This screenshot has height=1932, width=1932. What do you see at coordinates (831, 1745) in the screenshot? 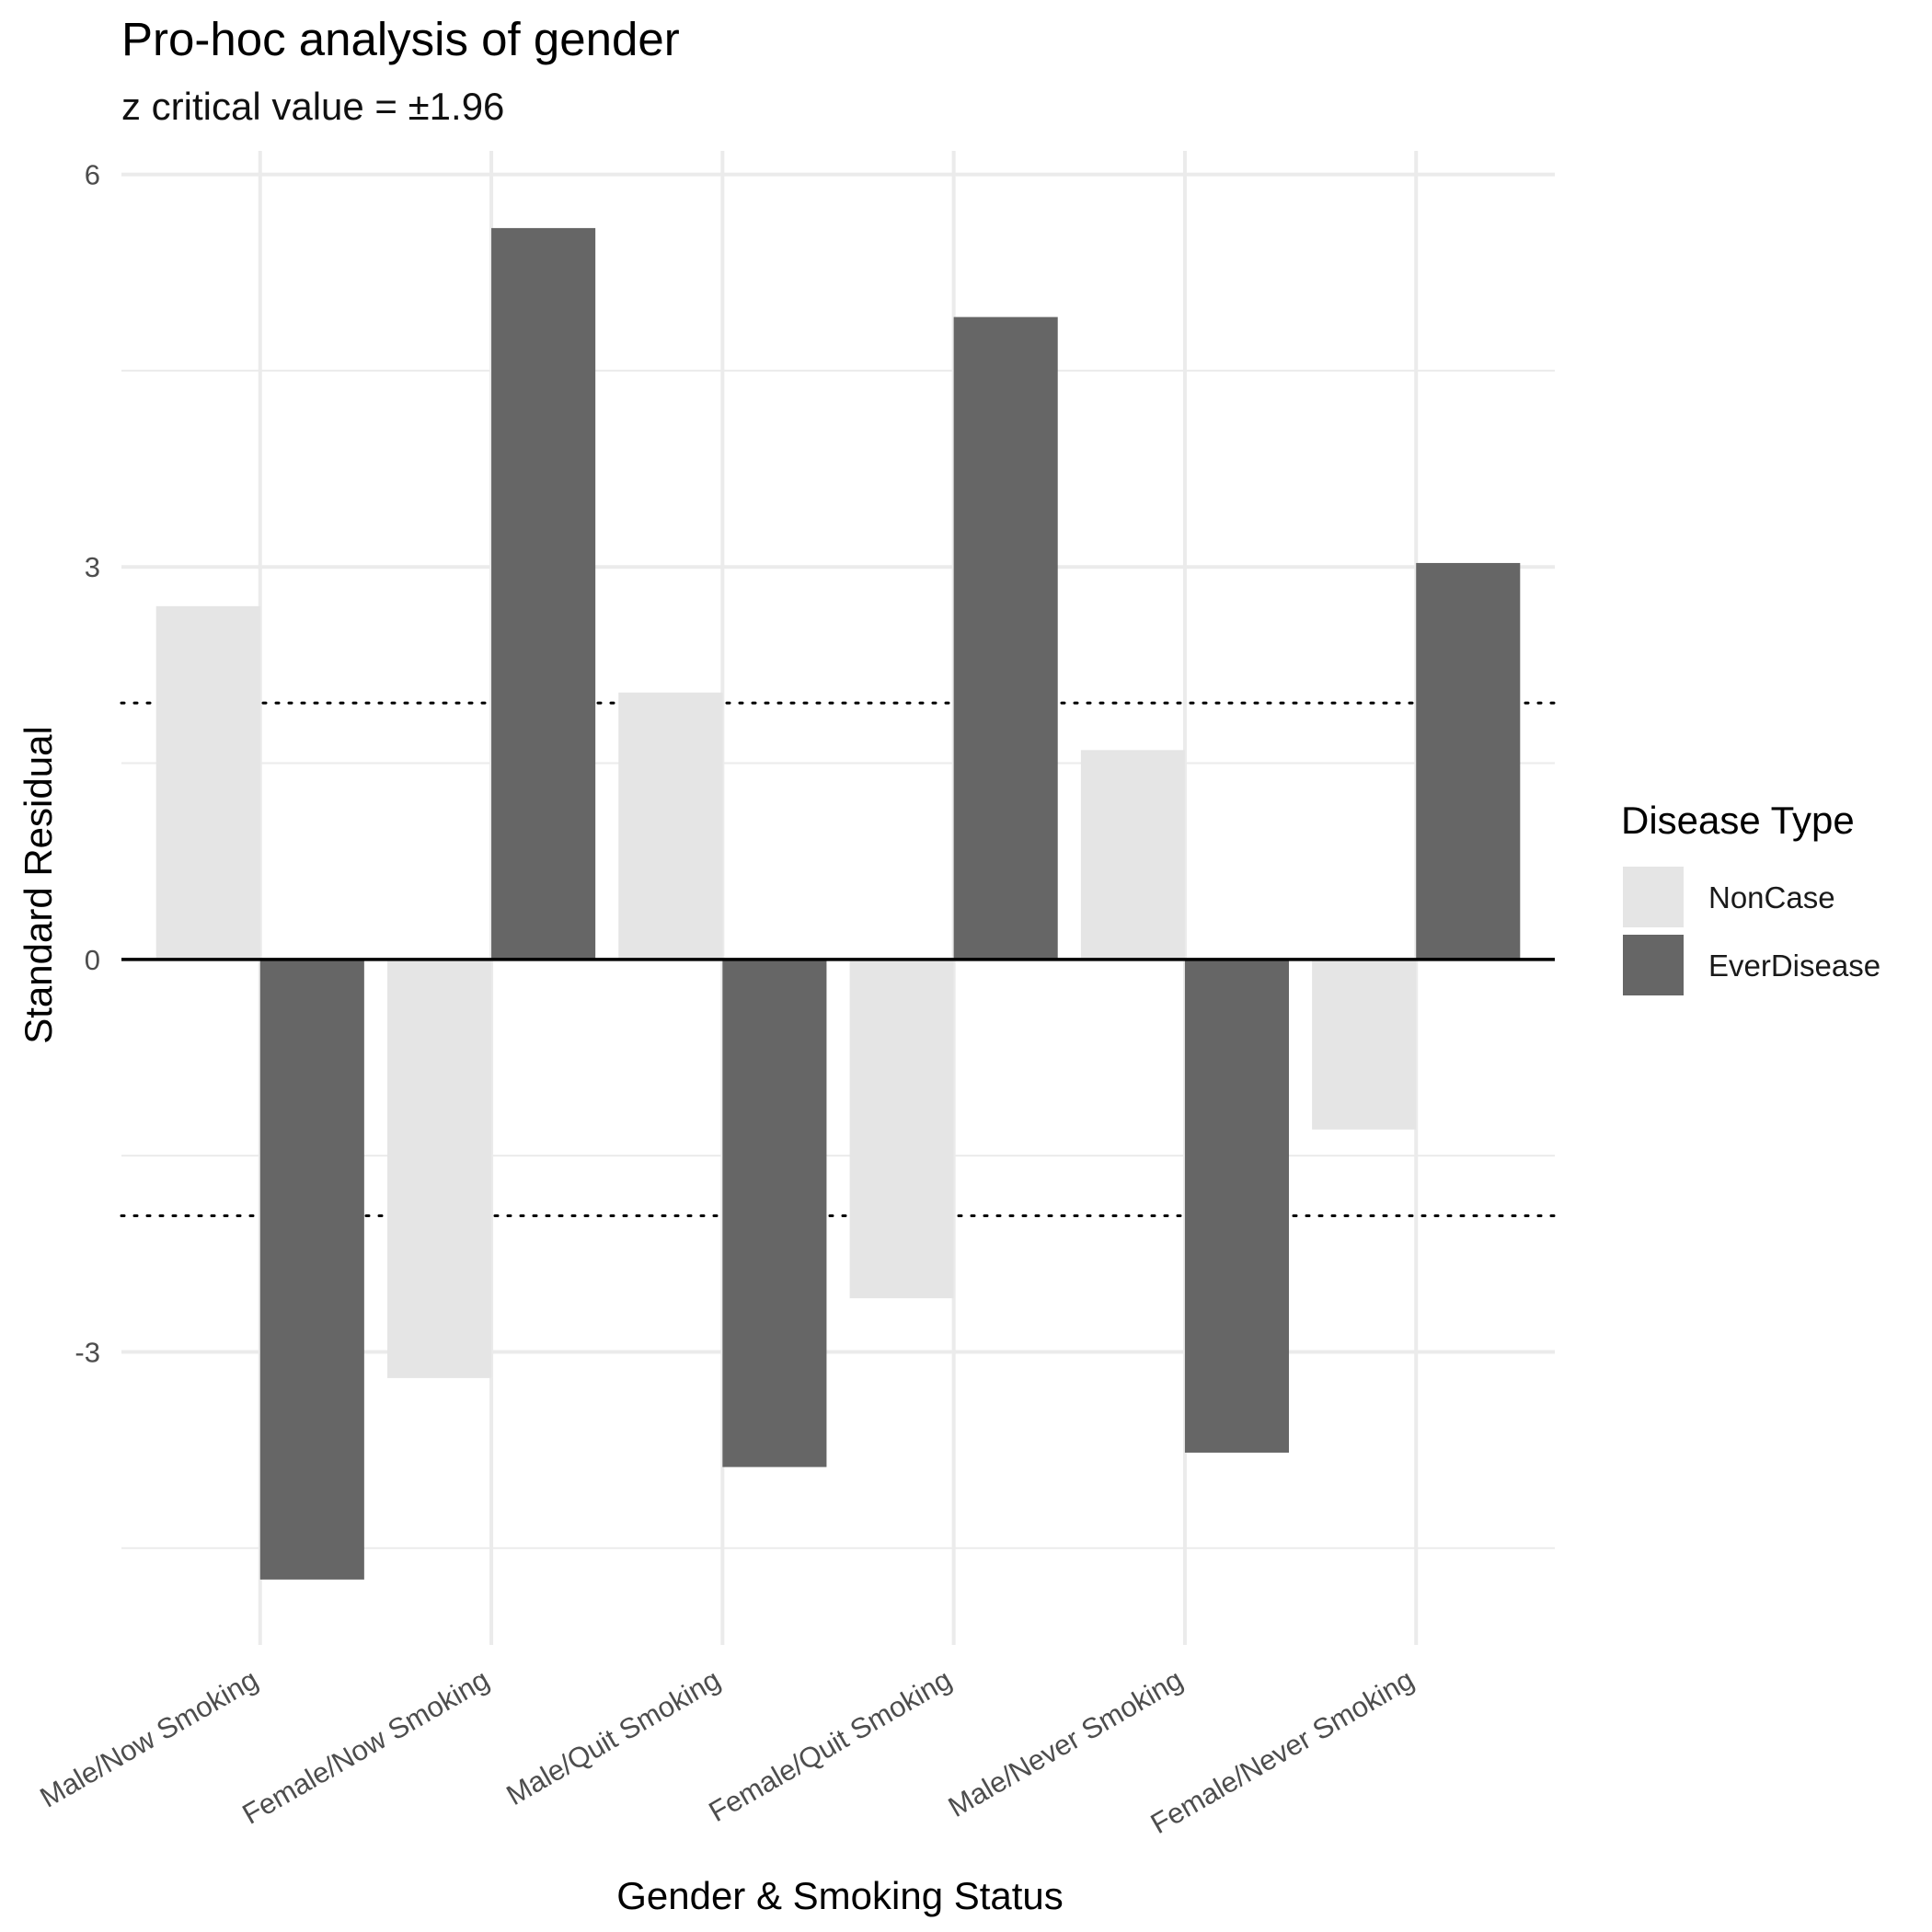
I see `x-tick-label: Female/Quit Smoking` at bounding box center [831, 1745].